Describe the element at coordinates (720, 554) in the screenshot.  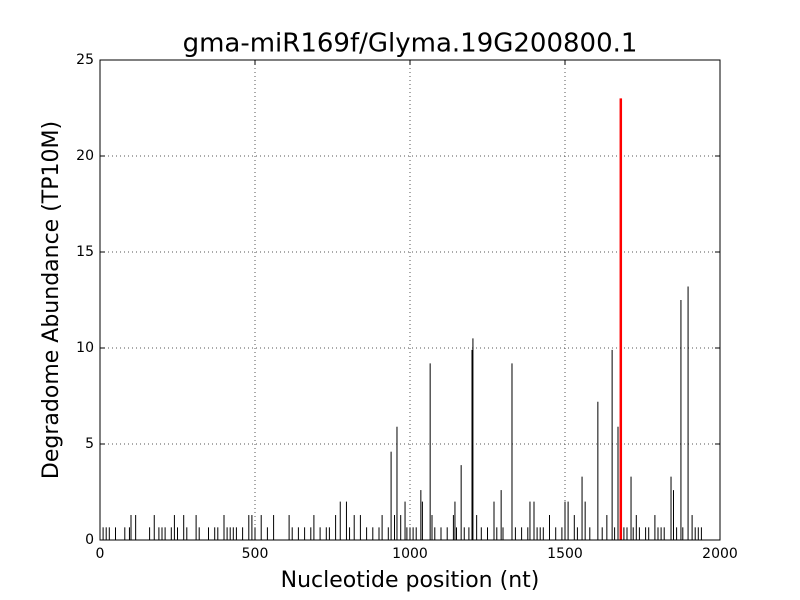
I see `x-tick-label: 2000` at that location.